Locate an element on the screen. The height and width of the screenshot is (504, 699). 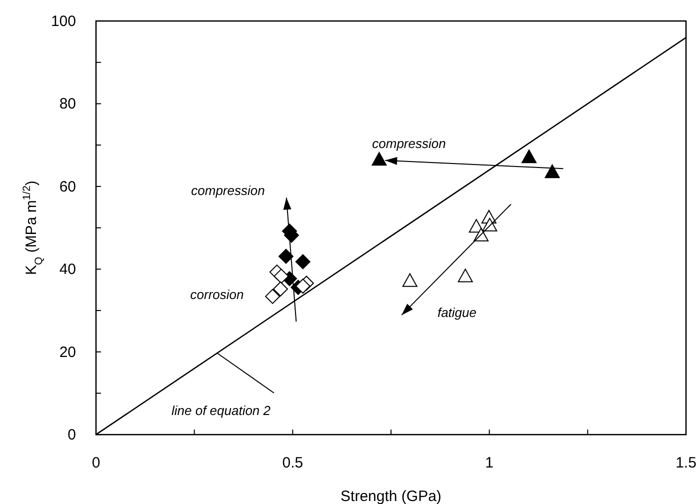
y-tick-label: 100 is located at coordinates (63, 21).